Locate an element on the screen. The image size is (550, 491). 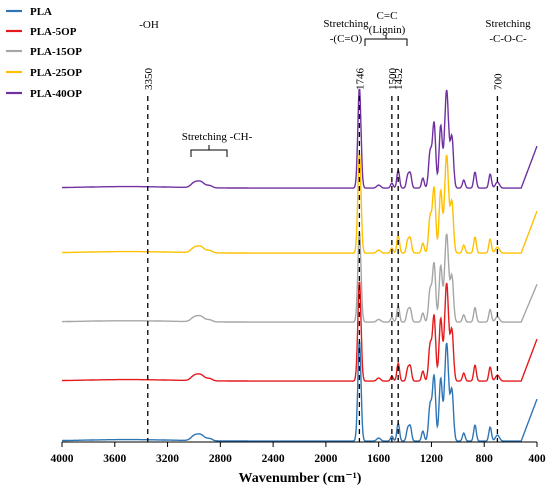
x-tick-label-2400: 2400 is located at coordinates (273, 459).